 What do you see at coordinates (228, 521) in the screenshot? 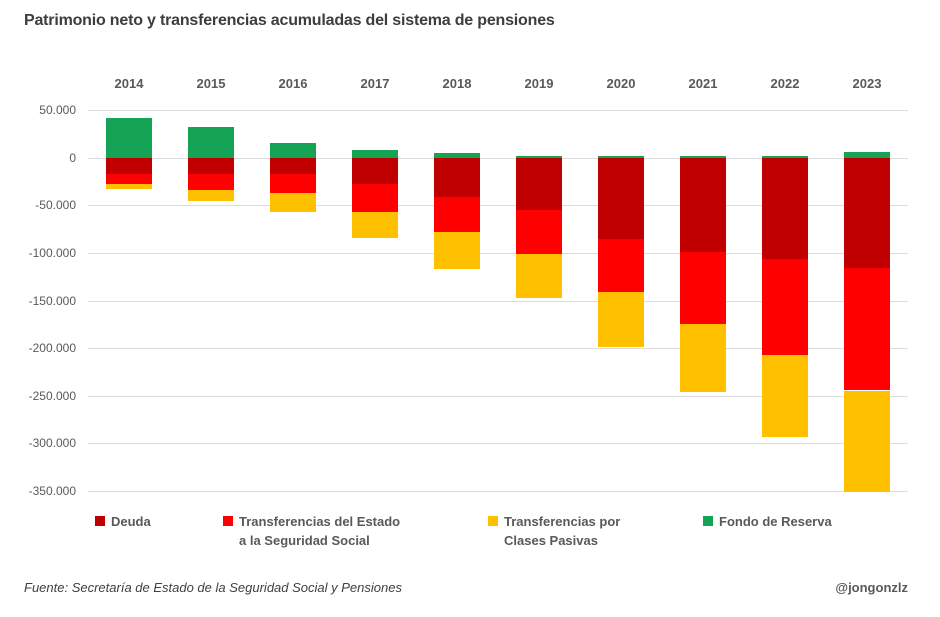
I see `legend-swatch-transferencias_estado` at bounding box center [228, 521].